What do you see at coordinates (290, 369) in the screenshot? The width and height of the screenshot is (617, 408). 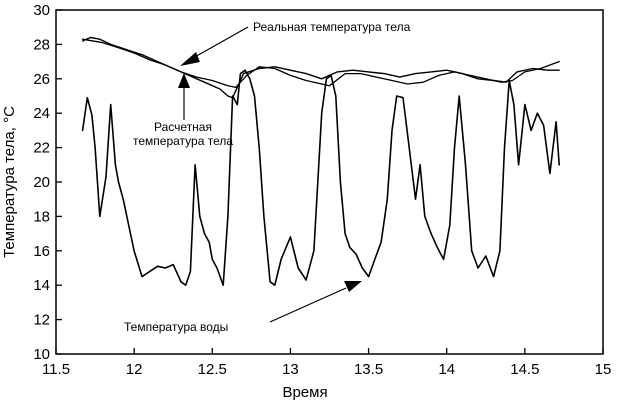 I see `x-tick-label: 13` at bounding box center [290, 369].